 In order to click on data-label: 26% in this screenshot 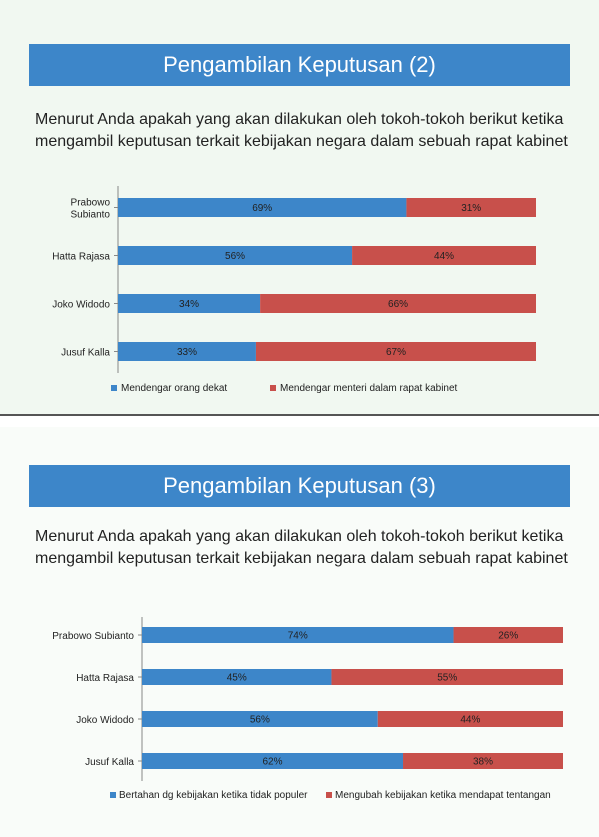, I will do `click(508, 636)`.